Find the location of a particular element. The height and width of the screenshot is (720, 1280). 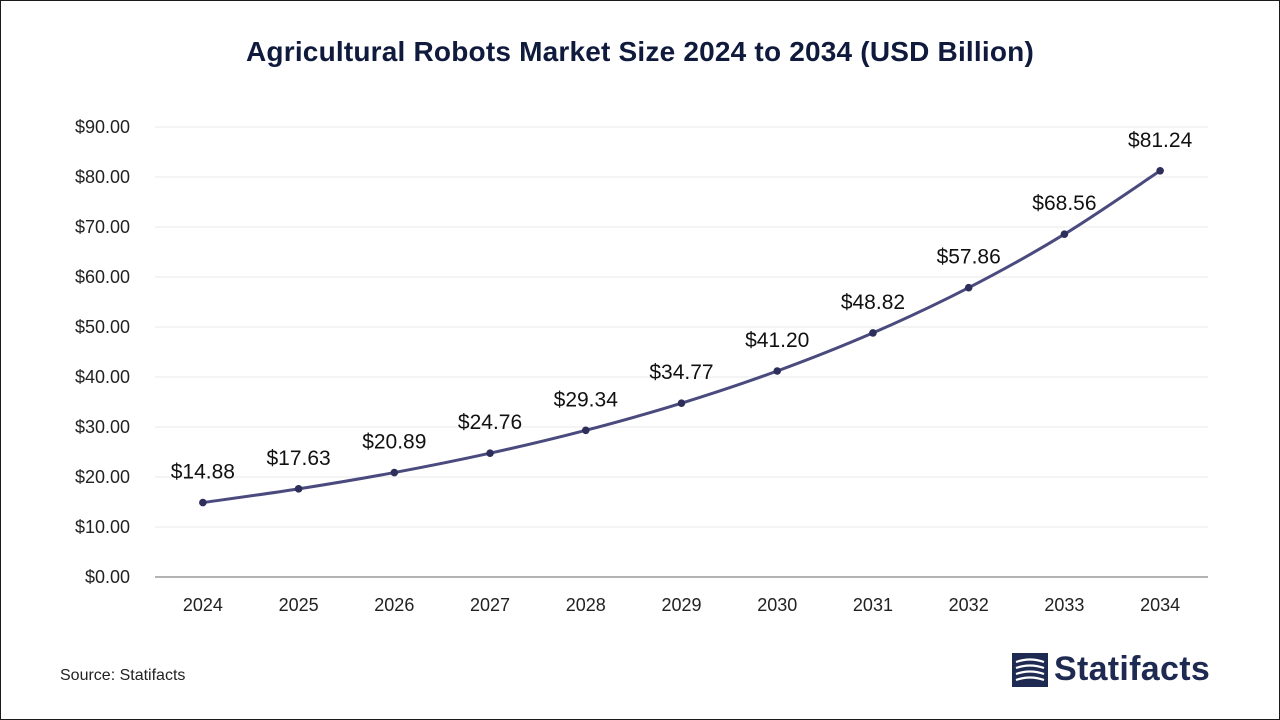

data-label: $41.20 is located at coordinates (777, 340).